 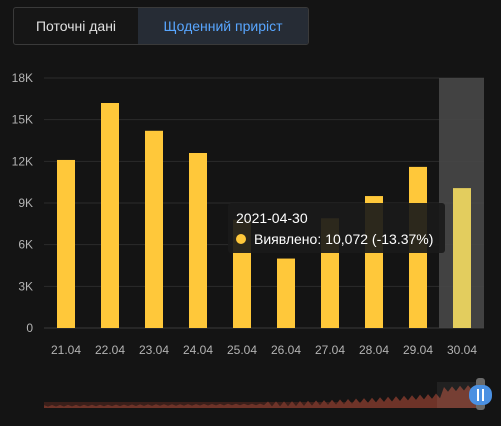 What do you see at coordinates (264, 405) in the screenshot?
I see `navigator-track` at bounding box center [264, 405].